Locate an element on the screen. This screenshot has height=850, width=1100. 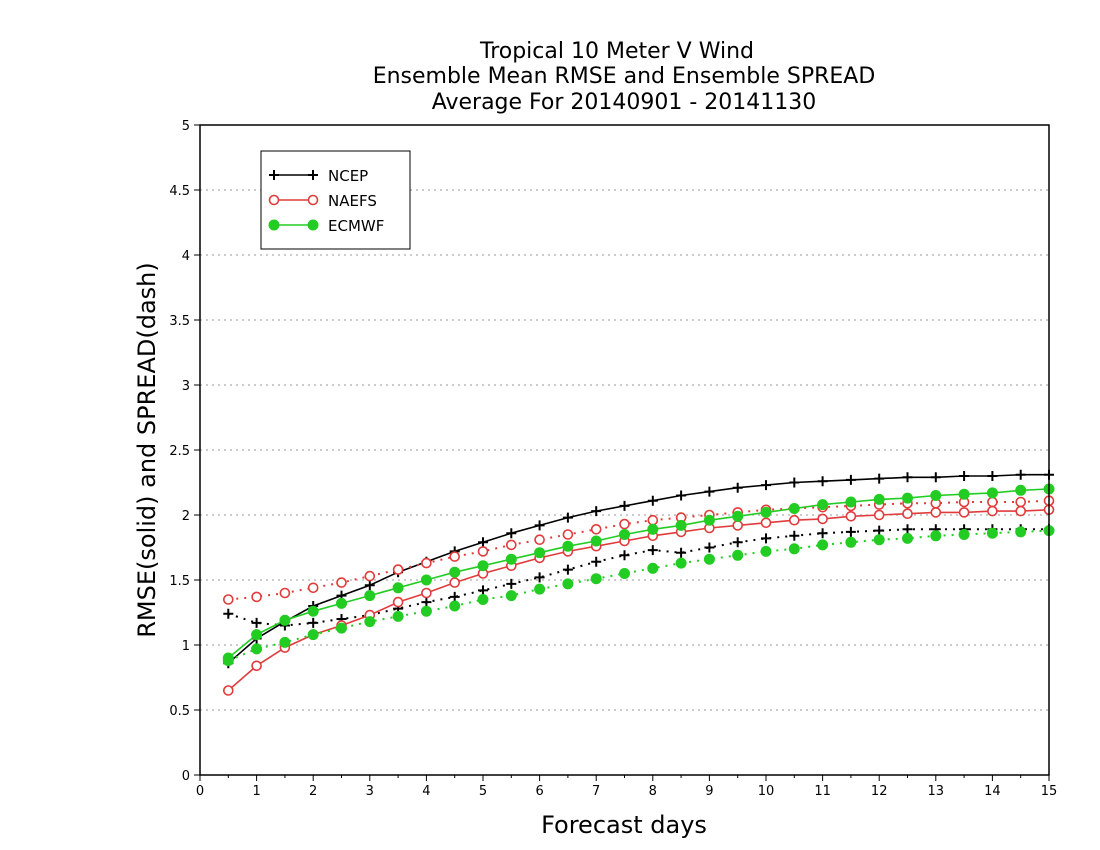
legend-marker-naefs is located at coordinates (274, 200).